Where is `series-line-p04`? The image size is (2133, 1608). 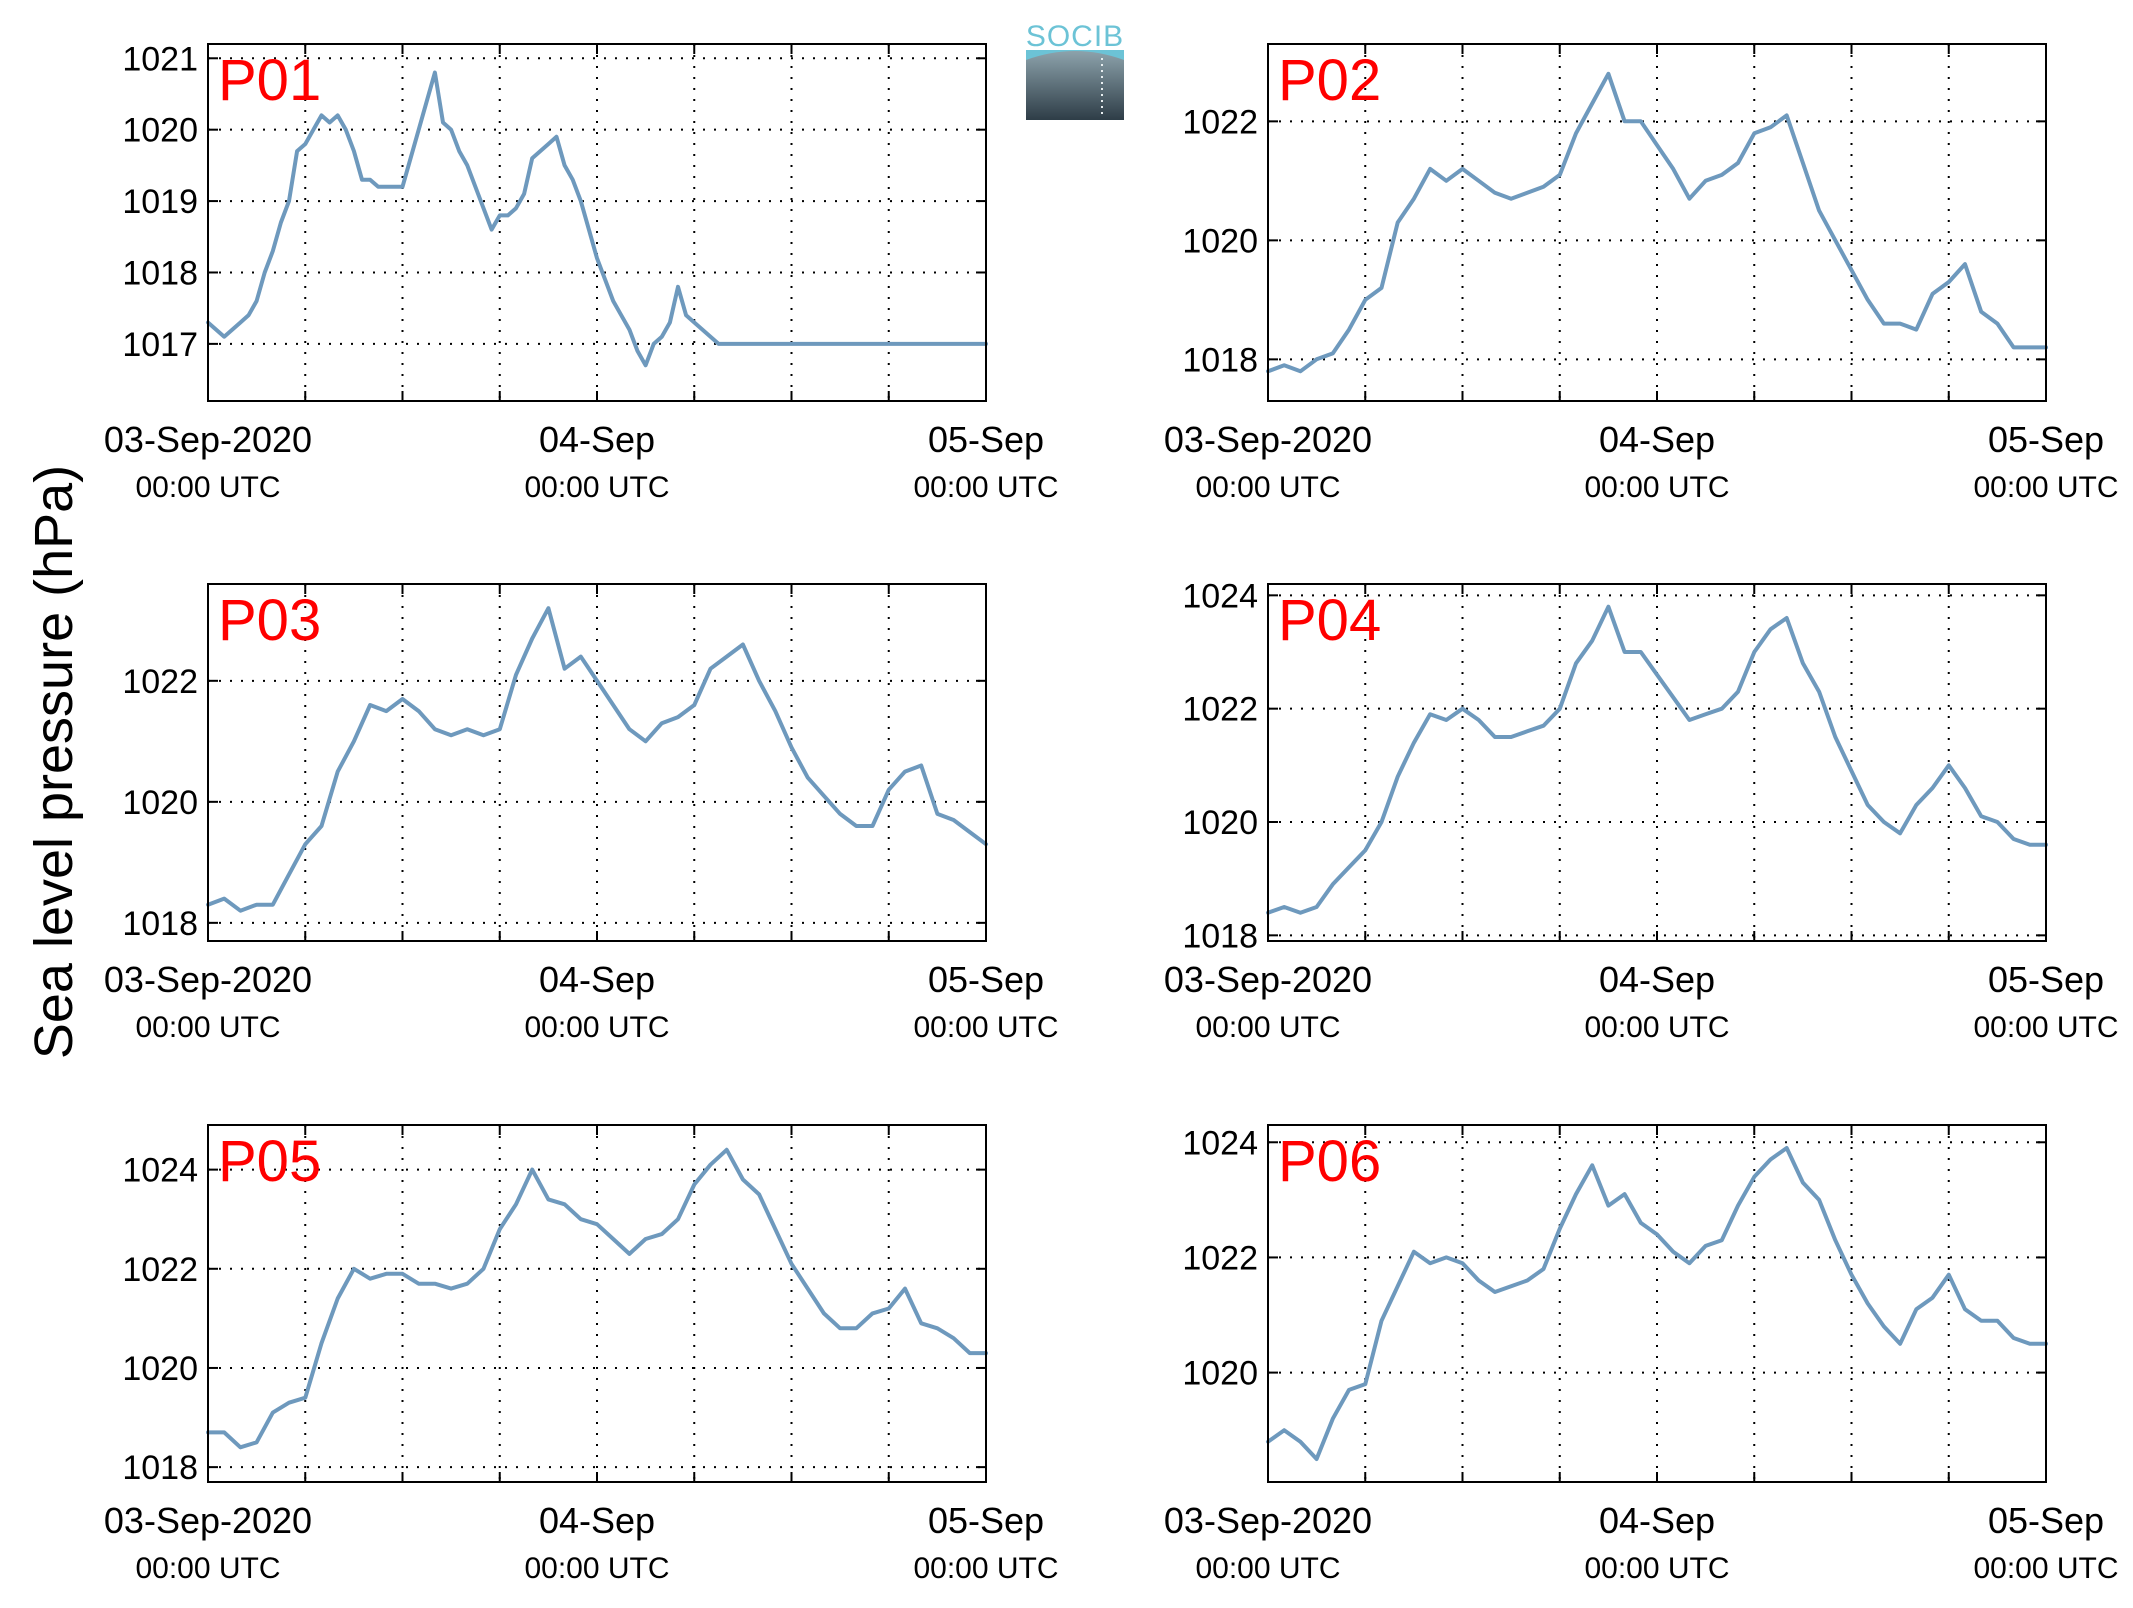 series-line-p04 is located at coordinates (1657, 759).